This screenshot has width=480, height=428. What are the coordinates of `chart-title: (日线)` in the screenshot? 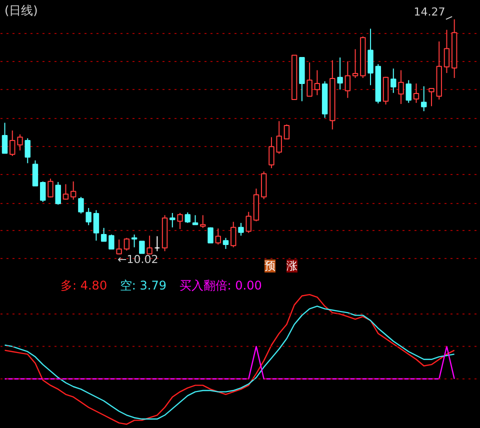 It's located at (21, 11).